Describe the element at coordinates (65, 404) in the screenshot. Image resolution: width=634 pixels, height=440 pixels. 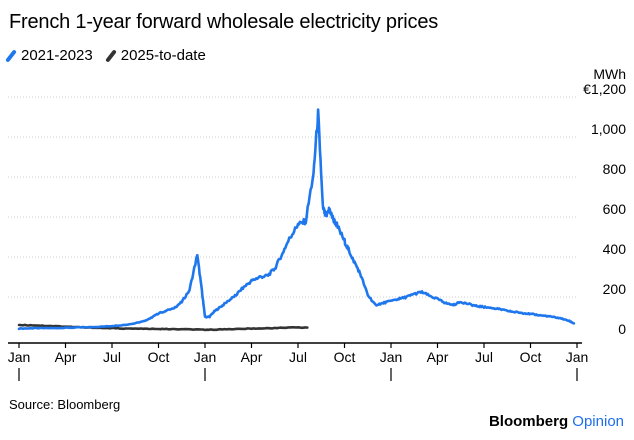
I see `source-note: Source: Bloomberg` at that location.